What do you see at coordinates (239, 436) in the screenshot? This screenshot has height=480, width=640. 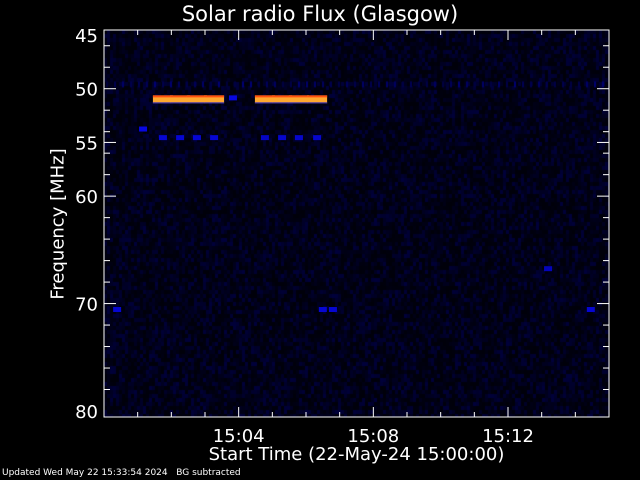 I see `x-tick-label: 15:04` at bounding box center [239, 436].